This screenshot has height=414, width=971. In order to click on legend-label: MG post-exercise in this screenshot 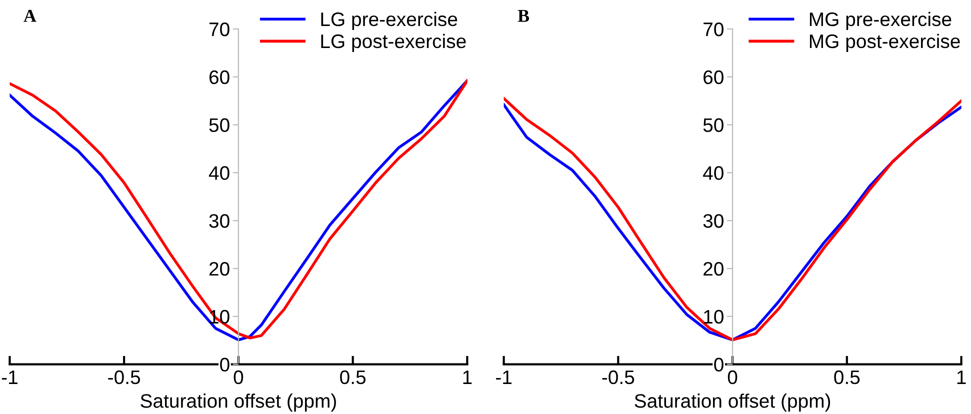, I will do `click(885, 43)`.